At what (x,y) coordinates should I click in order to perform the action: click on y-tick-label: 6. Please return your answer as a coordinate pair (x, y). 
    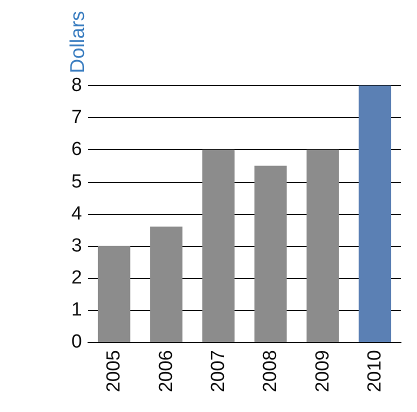
    Looking at the image, I should click on (76, 149).